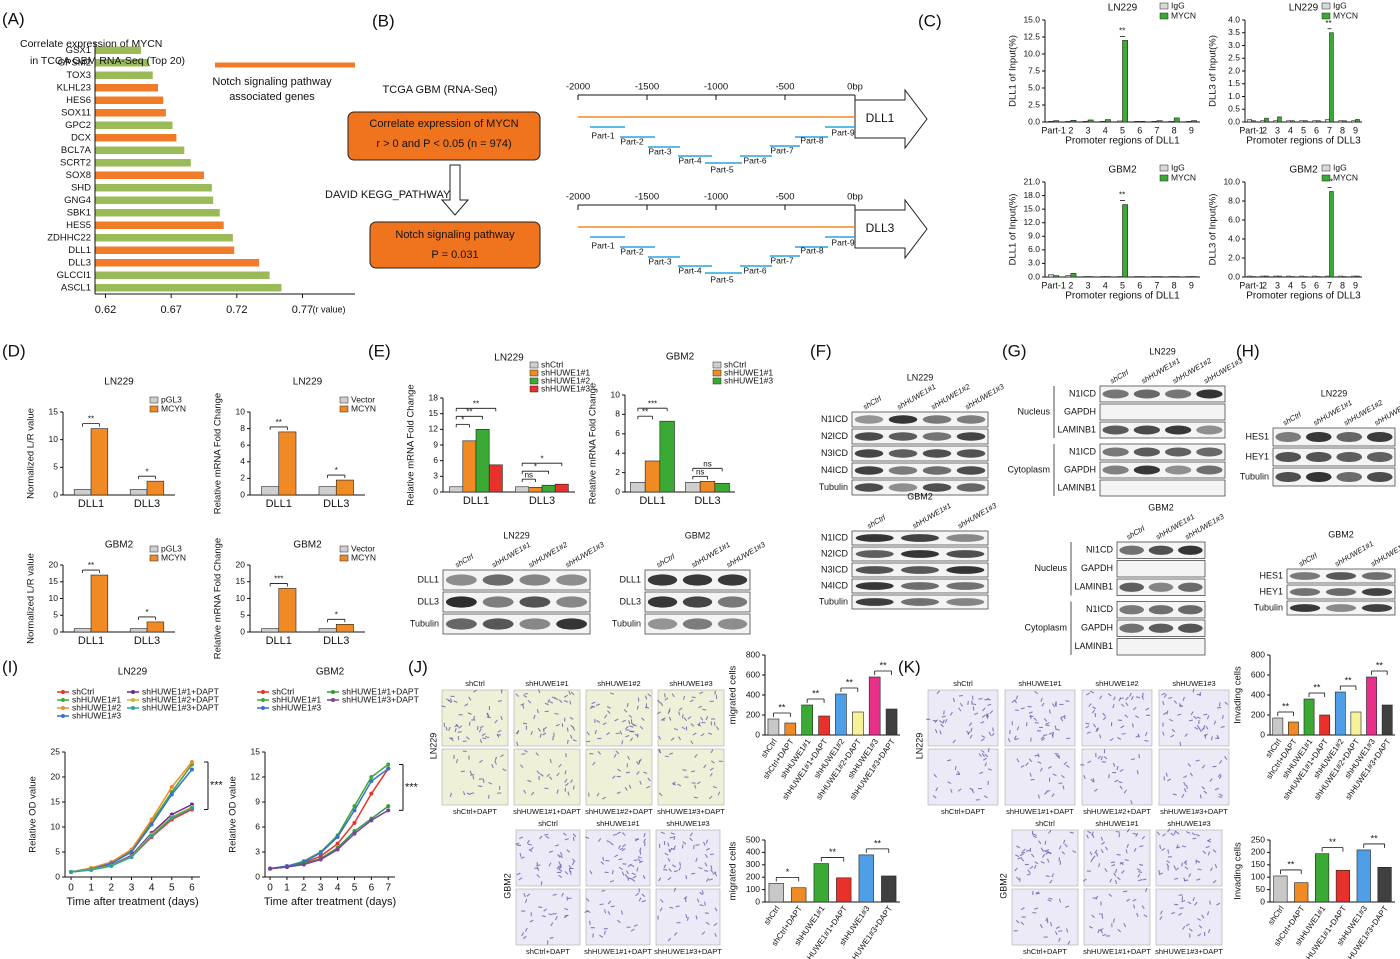 This screenshot has height=959, width=1400. Describe the element at coordinates (652, 403) in the screenshot. I see `significance: ***` at that location.